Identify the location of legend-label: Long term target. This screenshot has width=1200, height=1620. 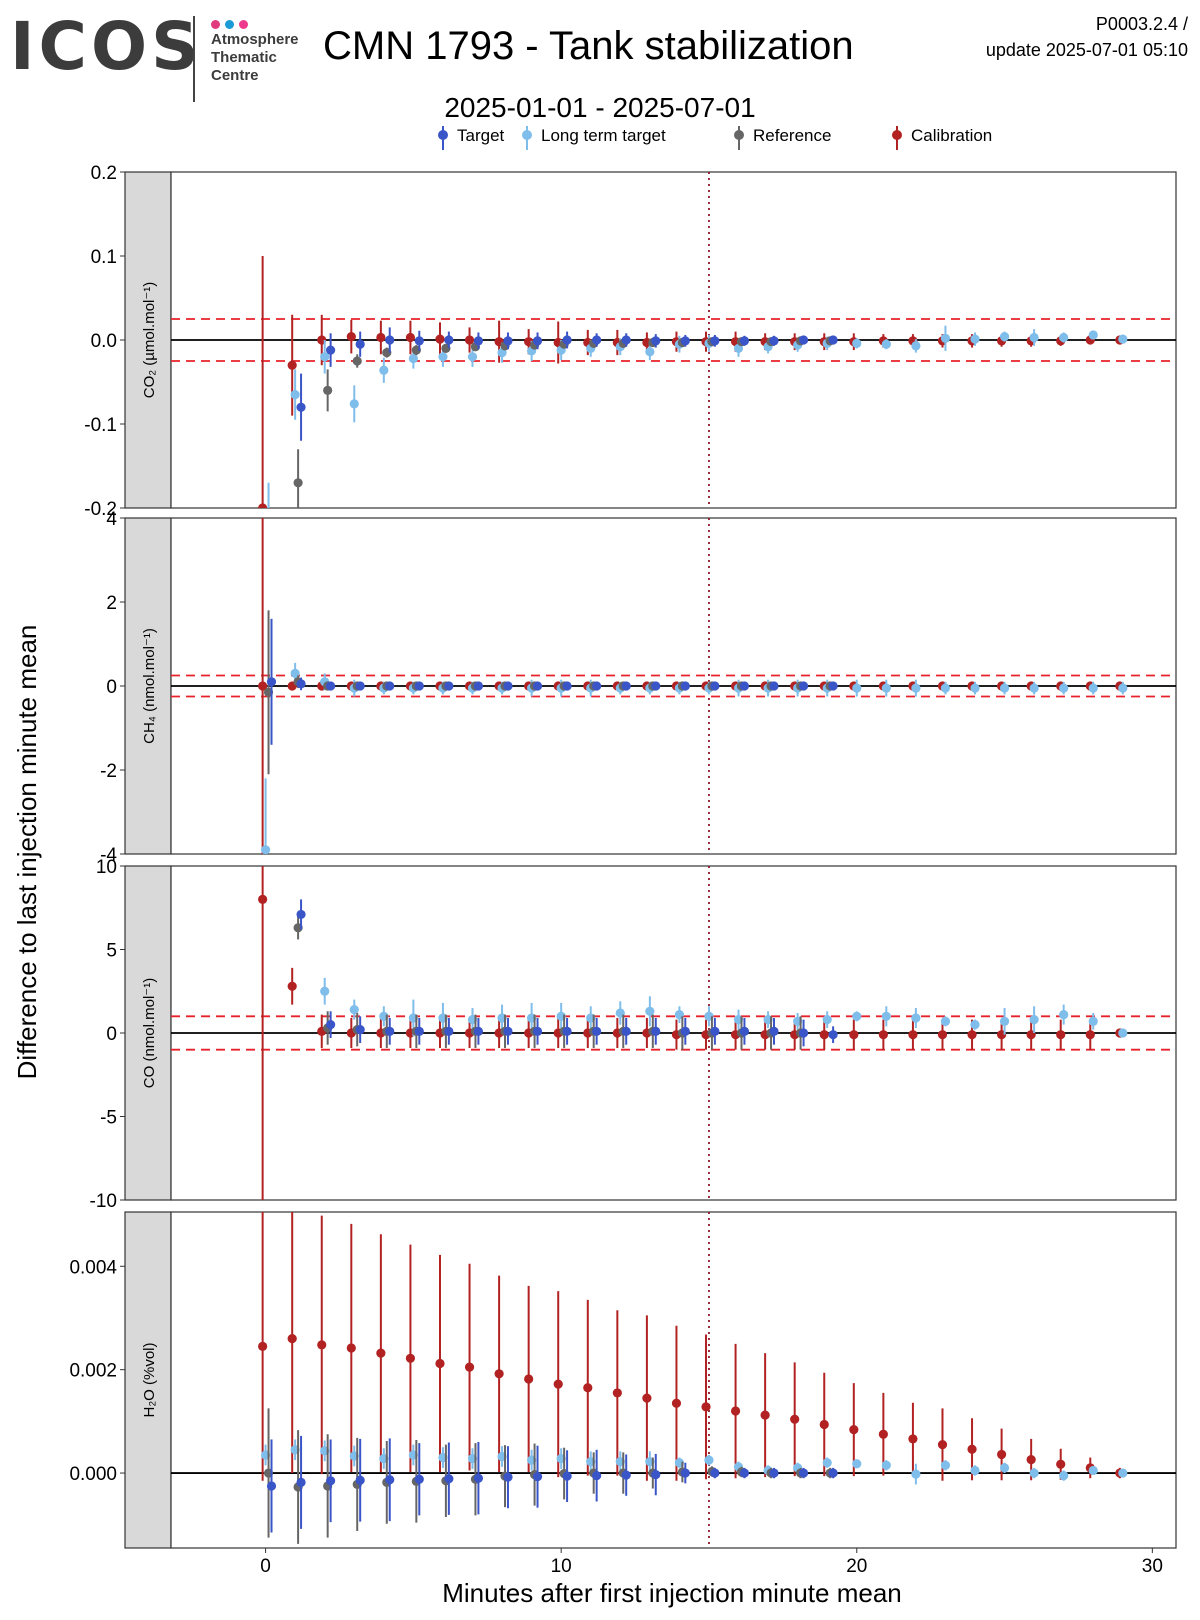
(603, 135).